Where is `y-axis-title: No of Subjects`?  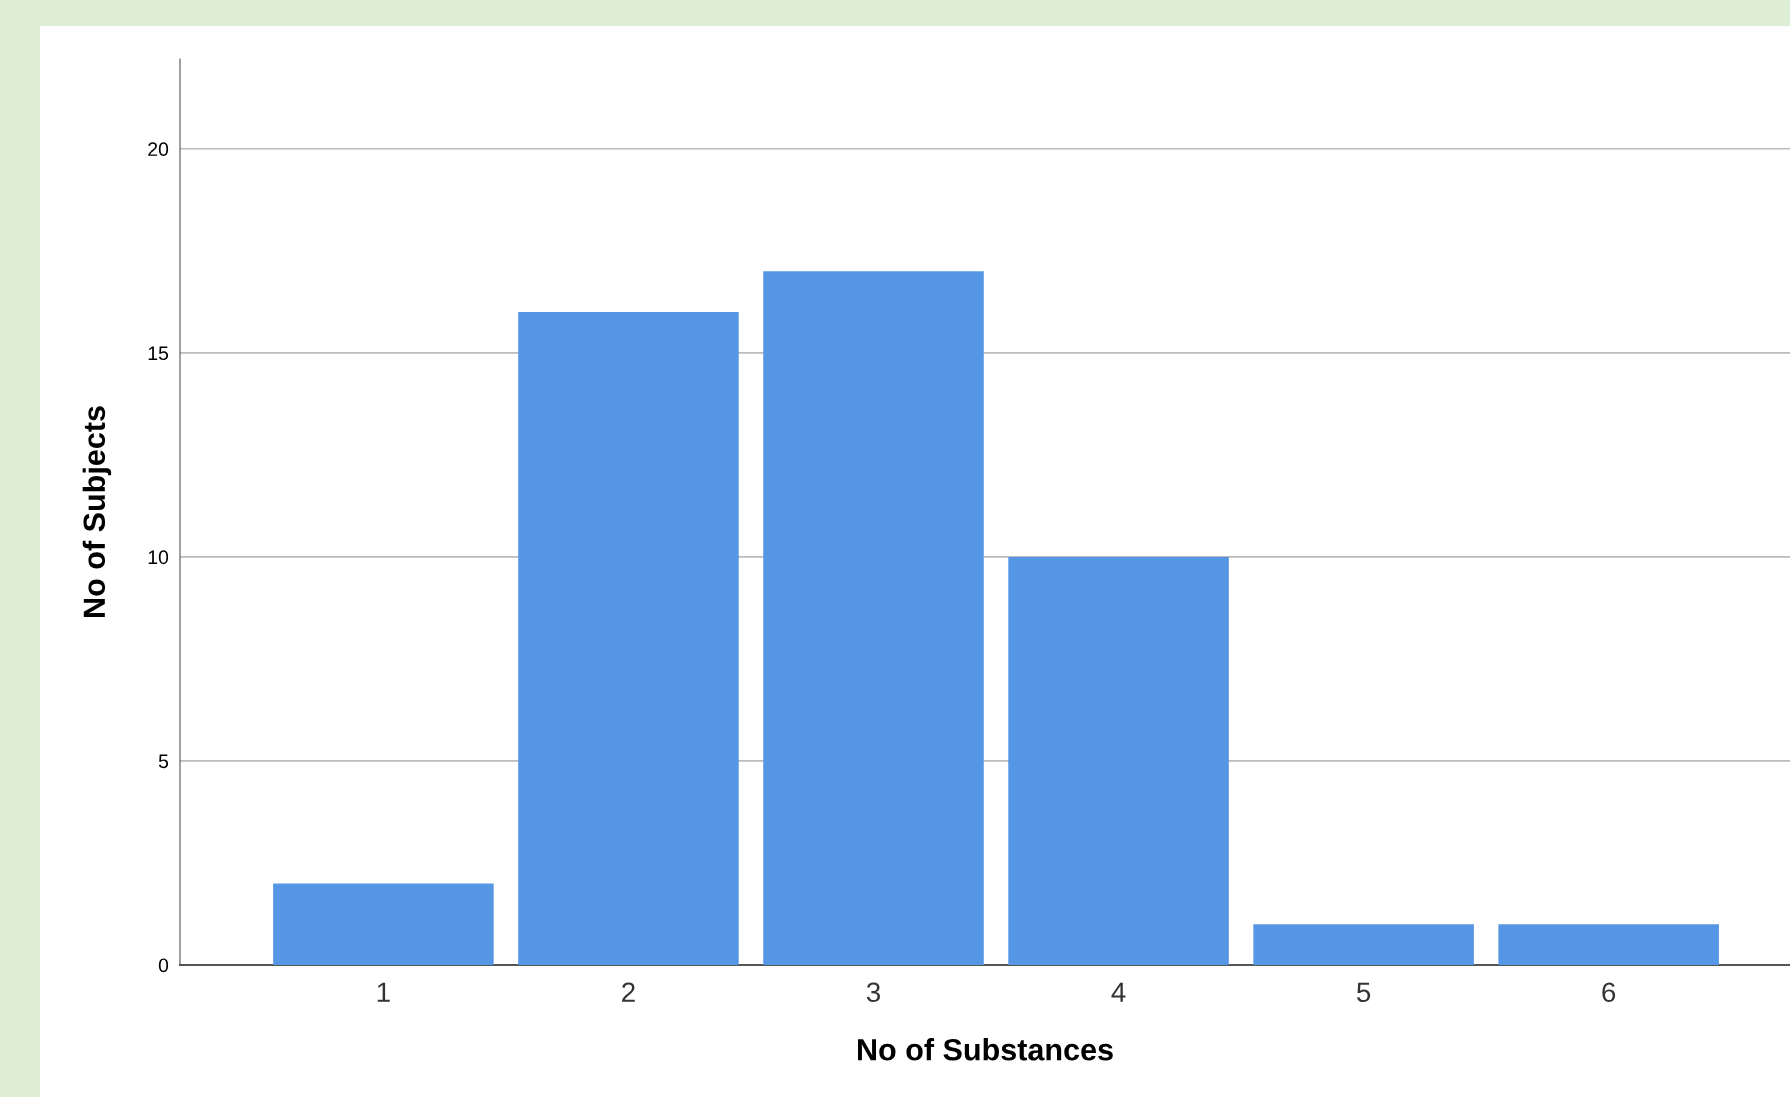
y-axis-title: No of Subjects is located at coordinates (97, 511).